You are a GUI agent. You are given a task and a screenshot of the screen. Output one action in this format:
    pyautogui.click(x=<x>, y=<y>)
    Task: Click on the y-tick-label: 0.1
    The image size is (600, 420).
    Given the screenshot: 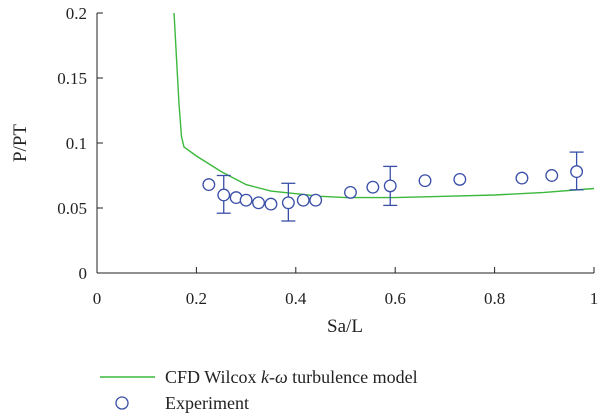 What is the action you would take?
    pyautogui.click(x=76, y=143)
    